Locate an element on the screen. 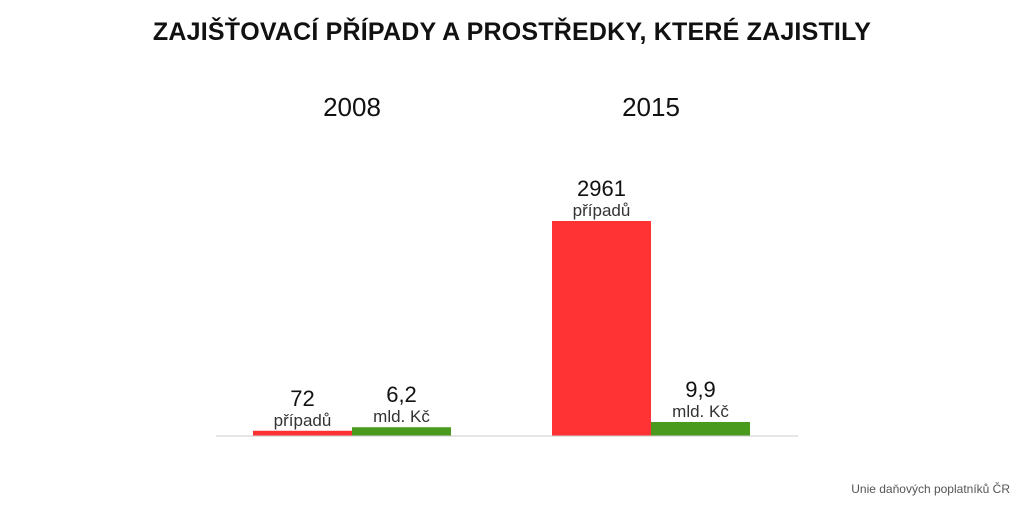  data-label: 2961 is located at coordinates (601, 188).